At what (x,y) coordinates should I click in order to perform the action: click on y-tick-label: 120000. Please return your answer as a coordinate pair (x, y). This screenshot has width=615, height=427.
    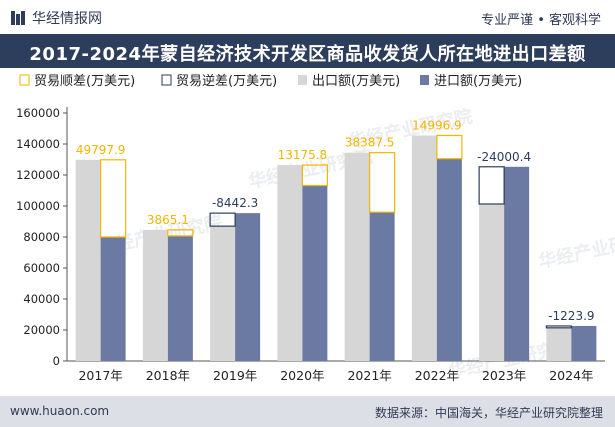
    Looking at the image, I should click on (38, 175).